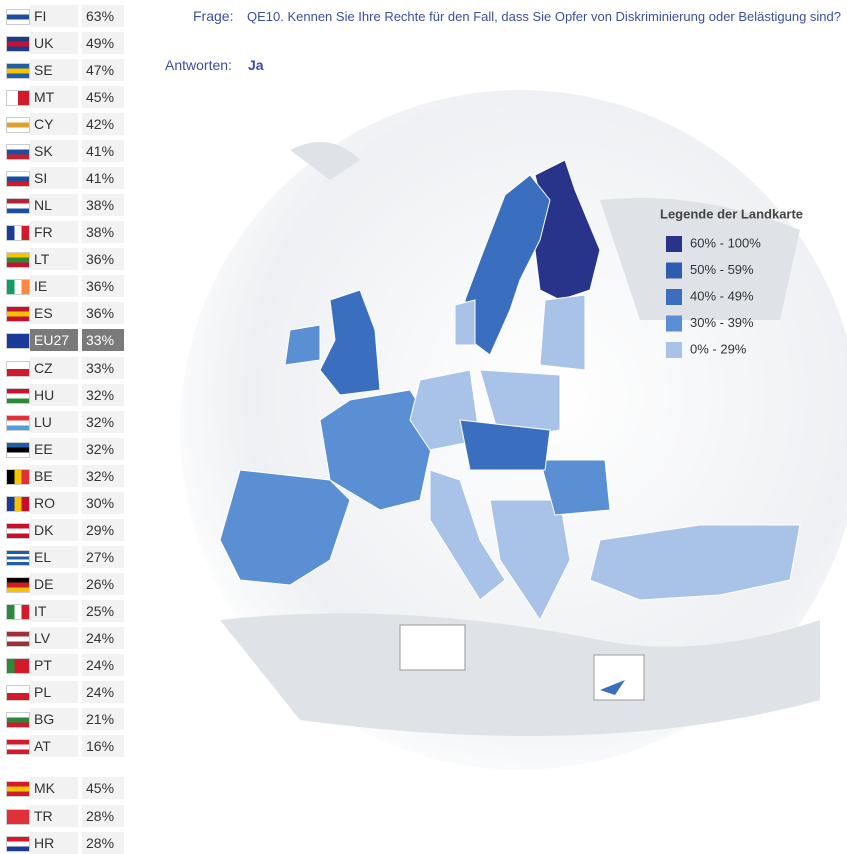 The height and width of the screenshot is (854, 847). What do you see at coordinates (54, 664) in the screenshot?
I see `country-code: PT` at bounding box center [54, 664].